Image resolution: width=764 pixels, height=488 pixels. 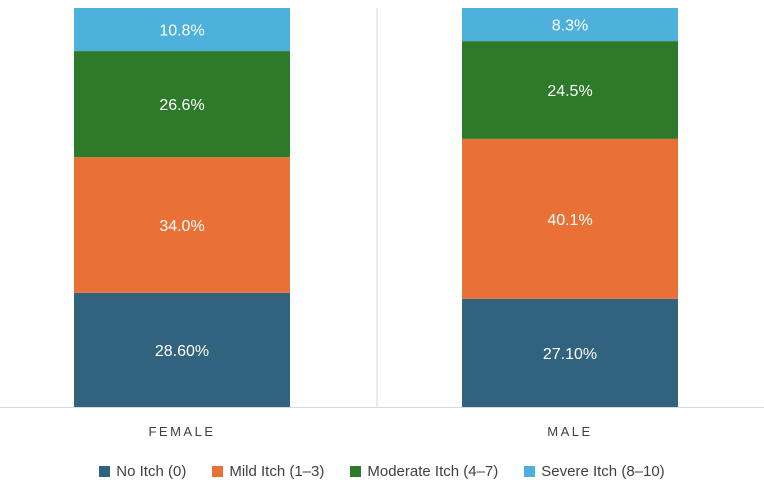 I want to click on bar-male-moderate-itch, so click(x=570, y=90).